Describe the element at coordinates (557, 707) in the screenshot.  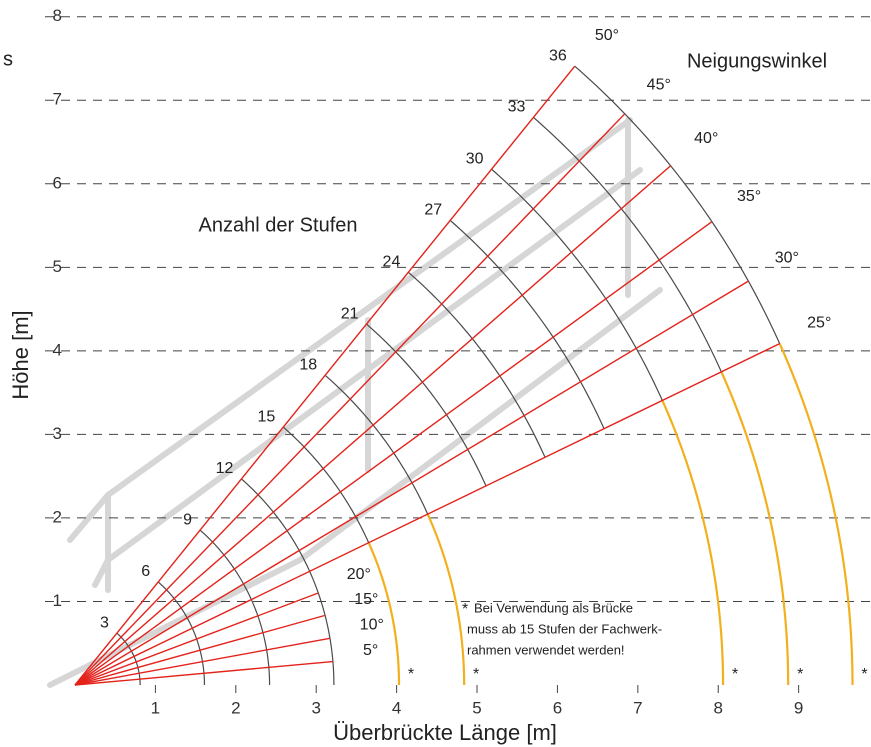
I see `x-tick-label: 6` at that location.